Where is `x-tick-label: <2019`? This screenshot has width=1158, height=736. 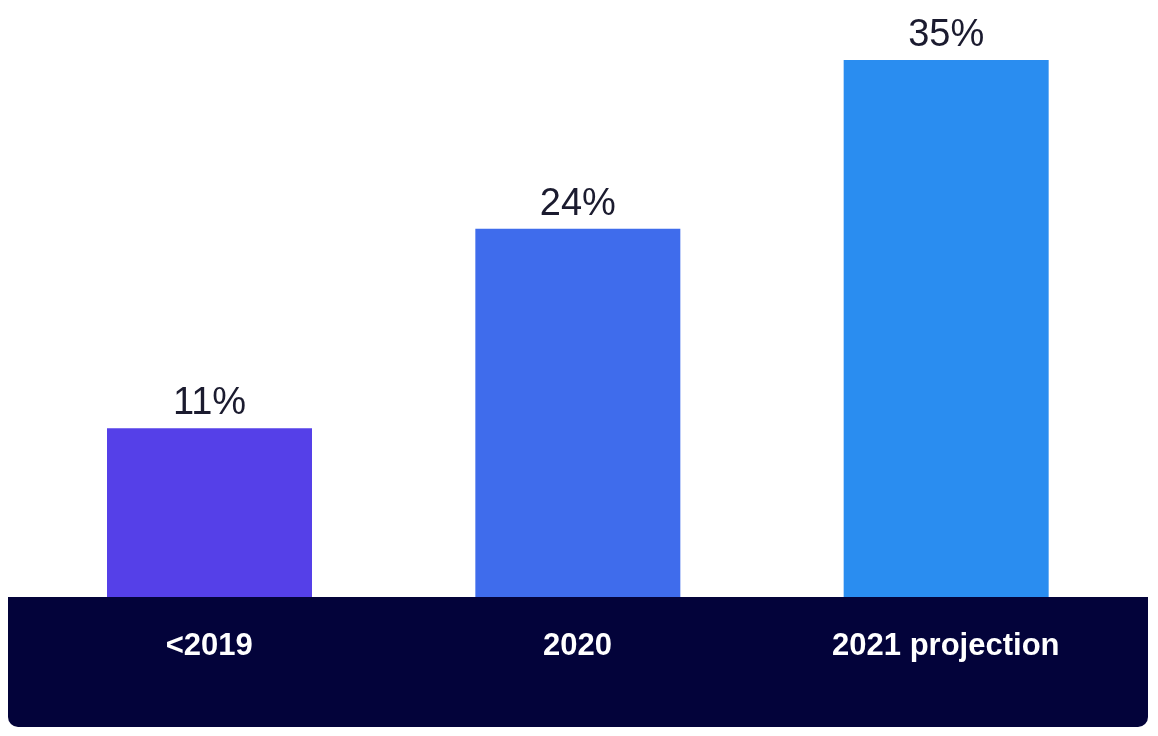
x-tick-label: <2019 is located at coordinates (209, 644).